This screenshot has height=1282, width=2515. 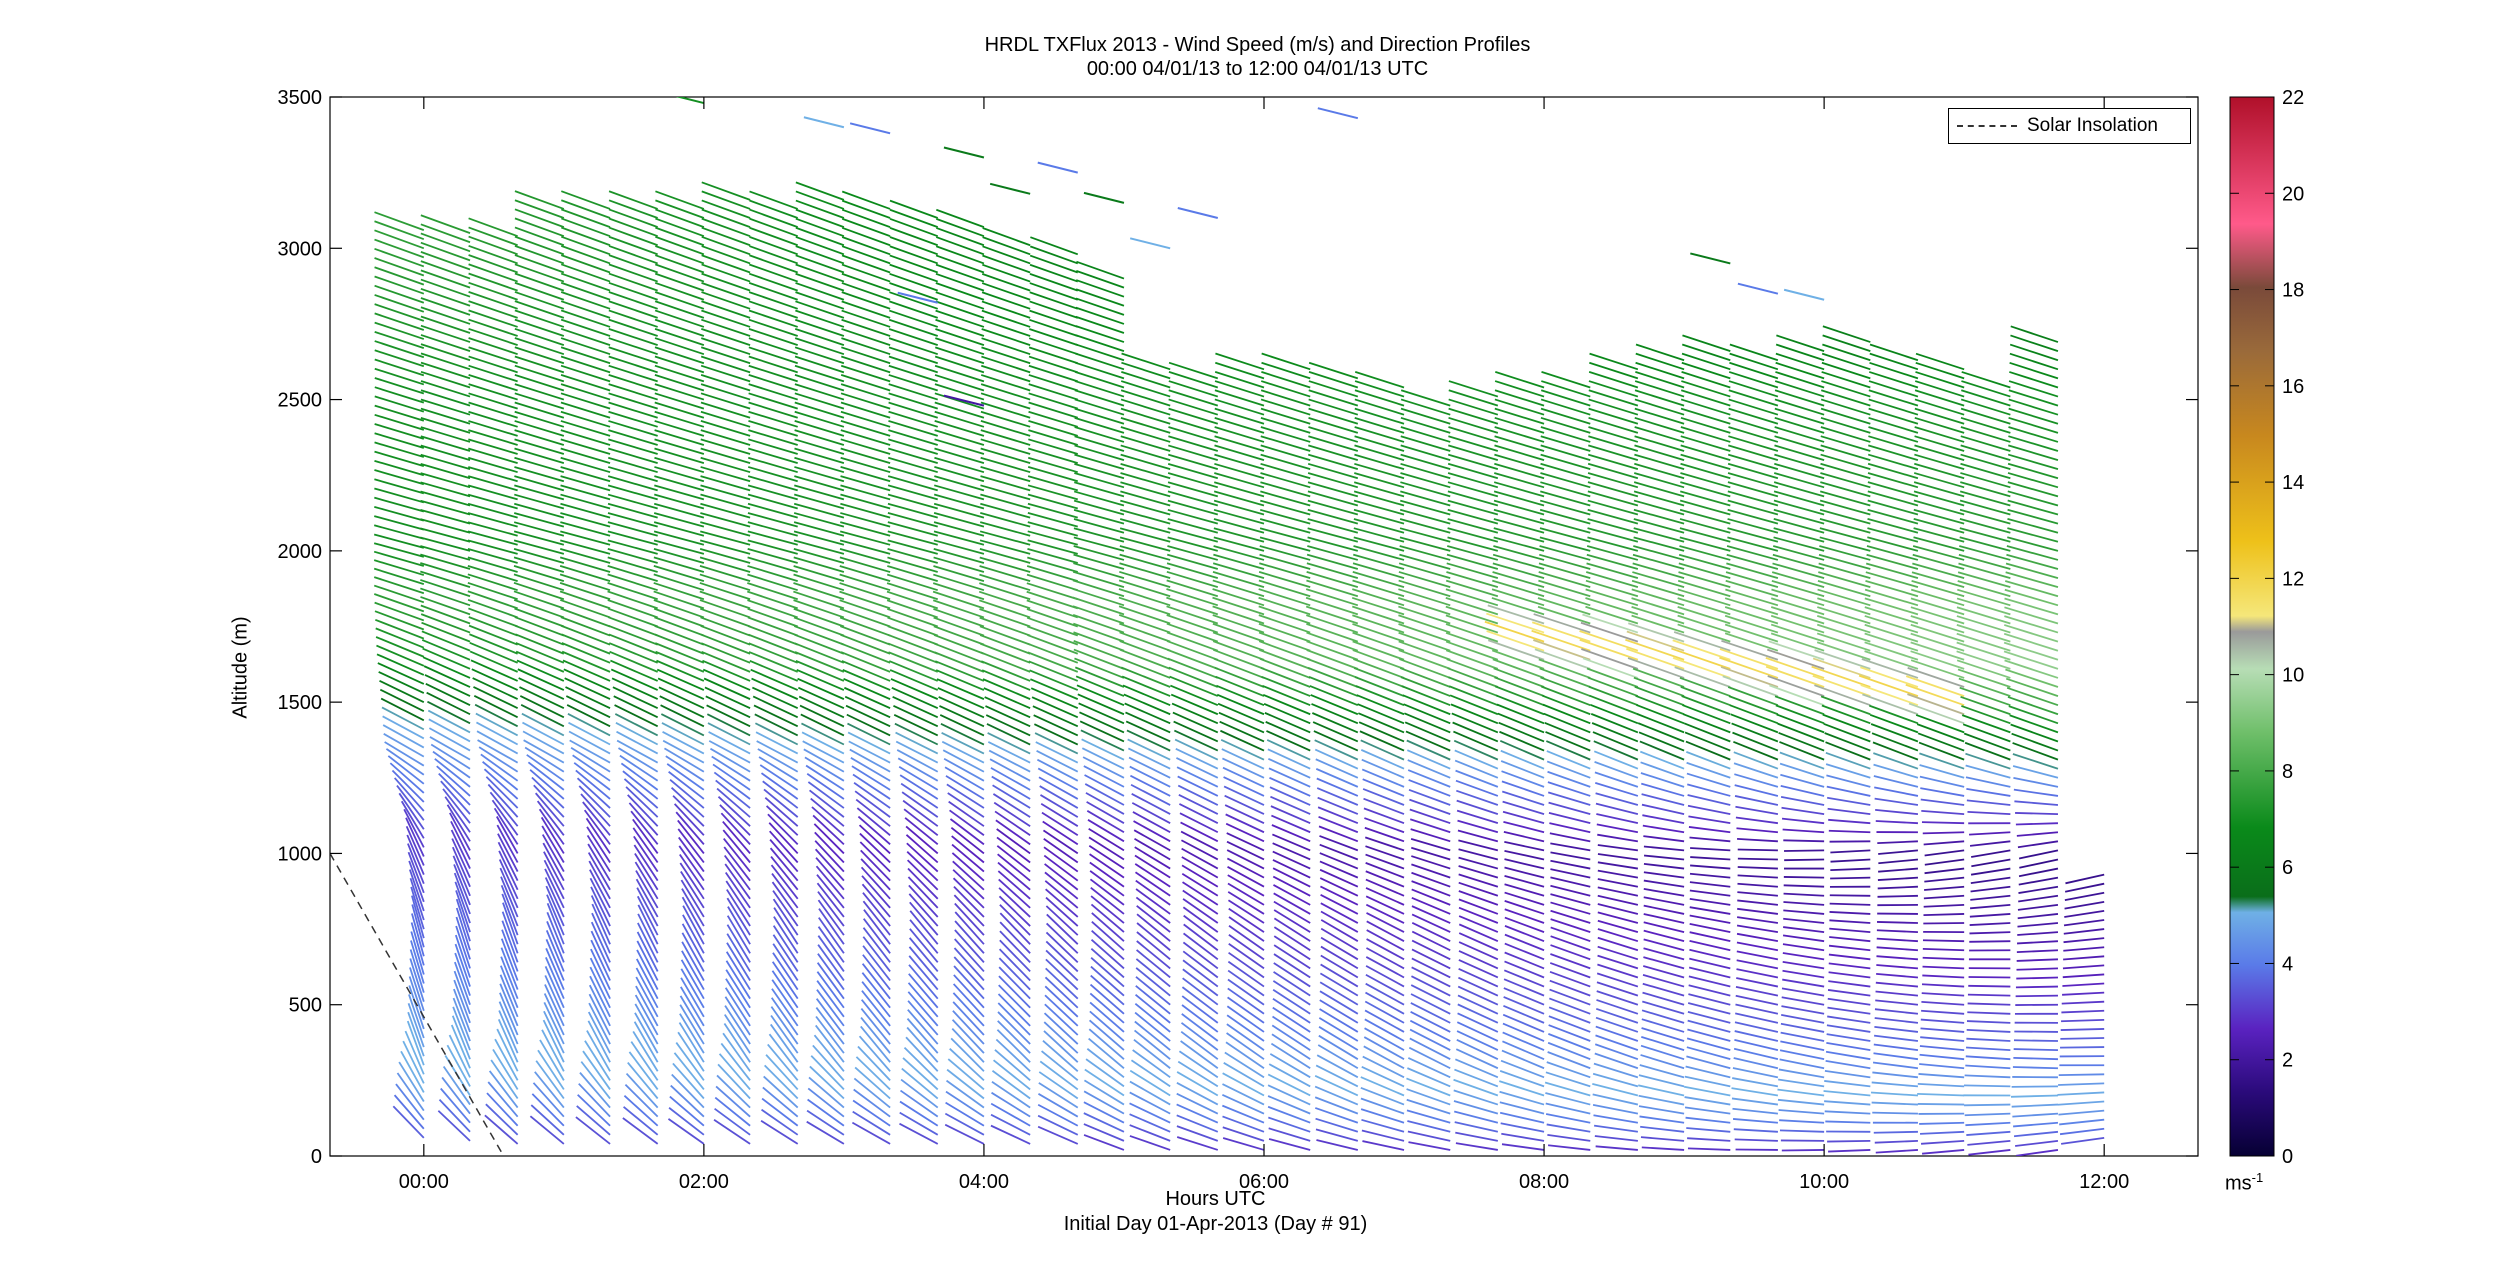 What do you see at coordinates (2069, 126) in the screenshot?
I see `legend: Solar Insolation` at bounding box center [2069, 126].